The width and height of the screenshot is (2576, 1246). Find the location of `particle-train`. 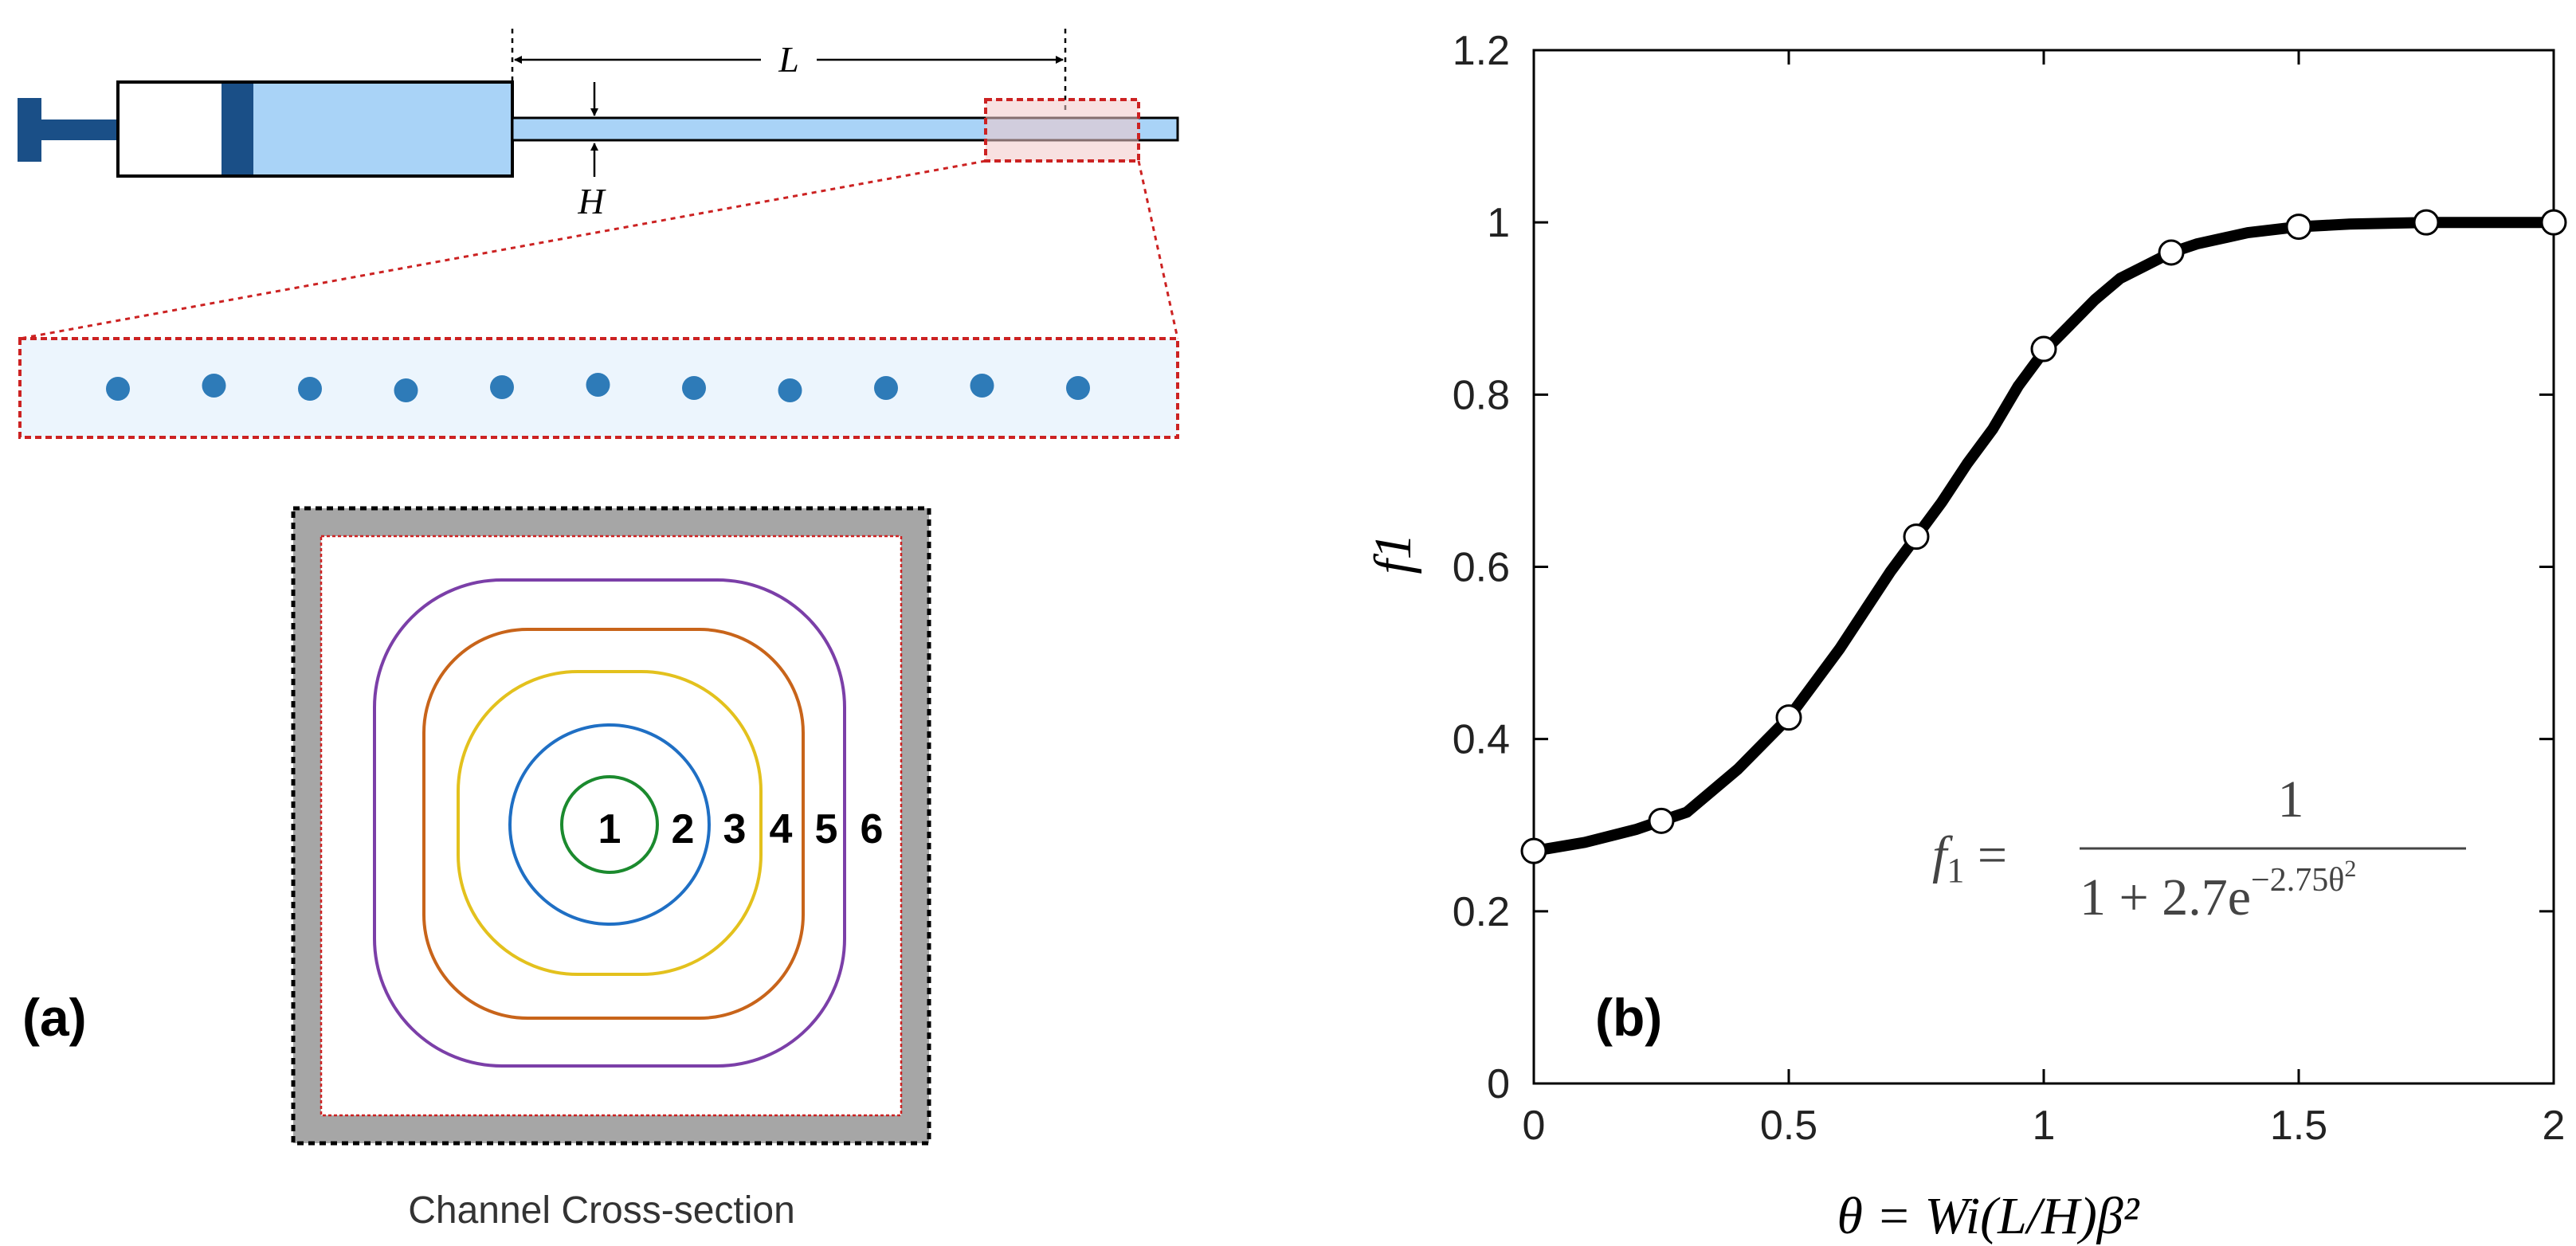

particle-train is located at coordinates (598, 387).